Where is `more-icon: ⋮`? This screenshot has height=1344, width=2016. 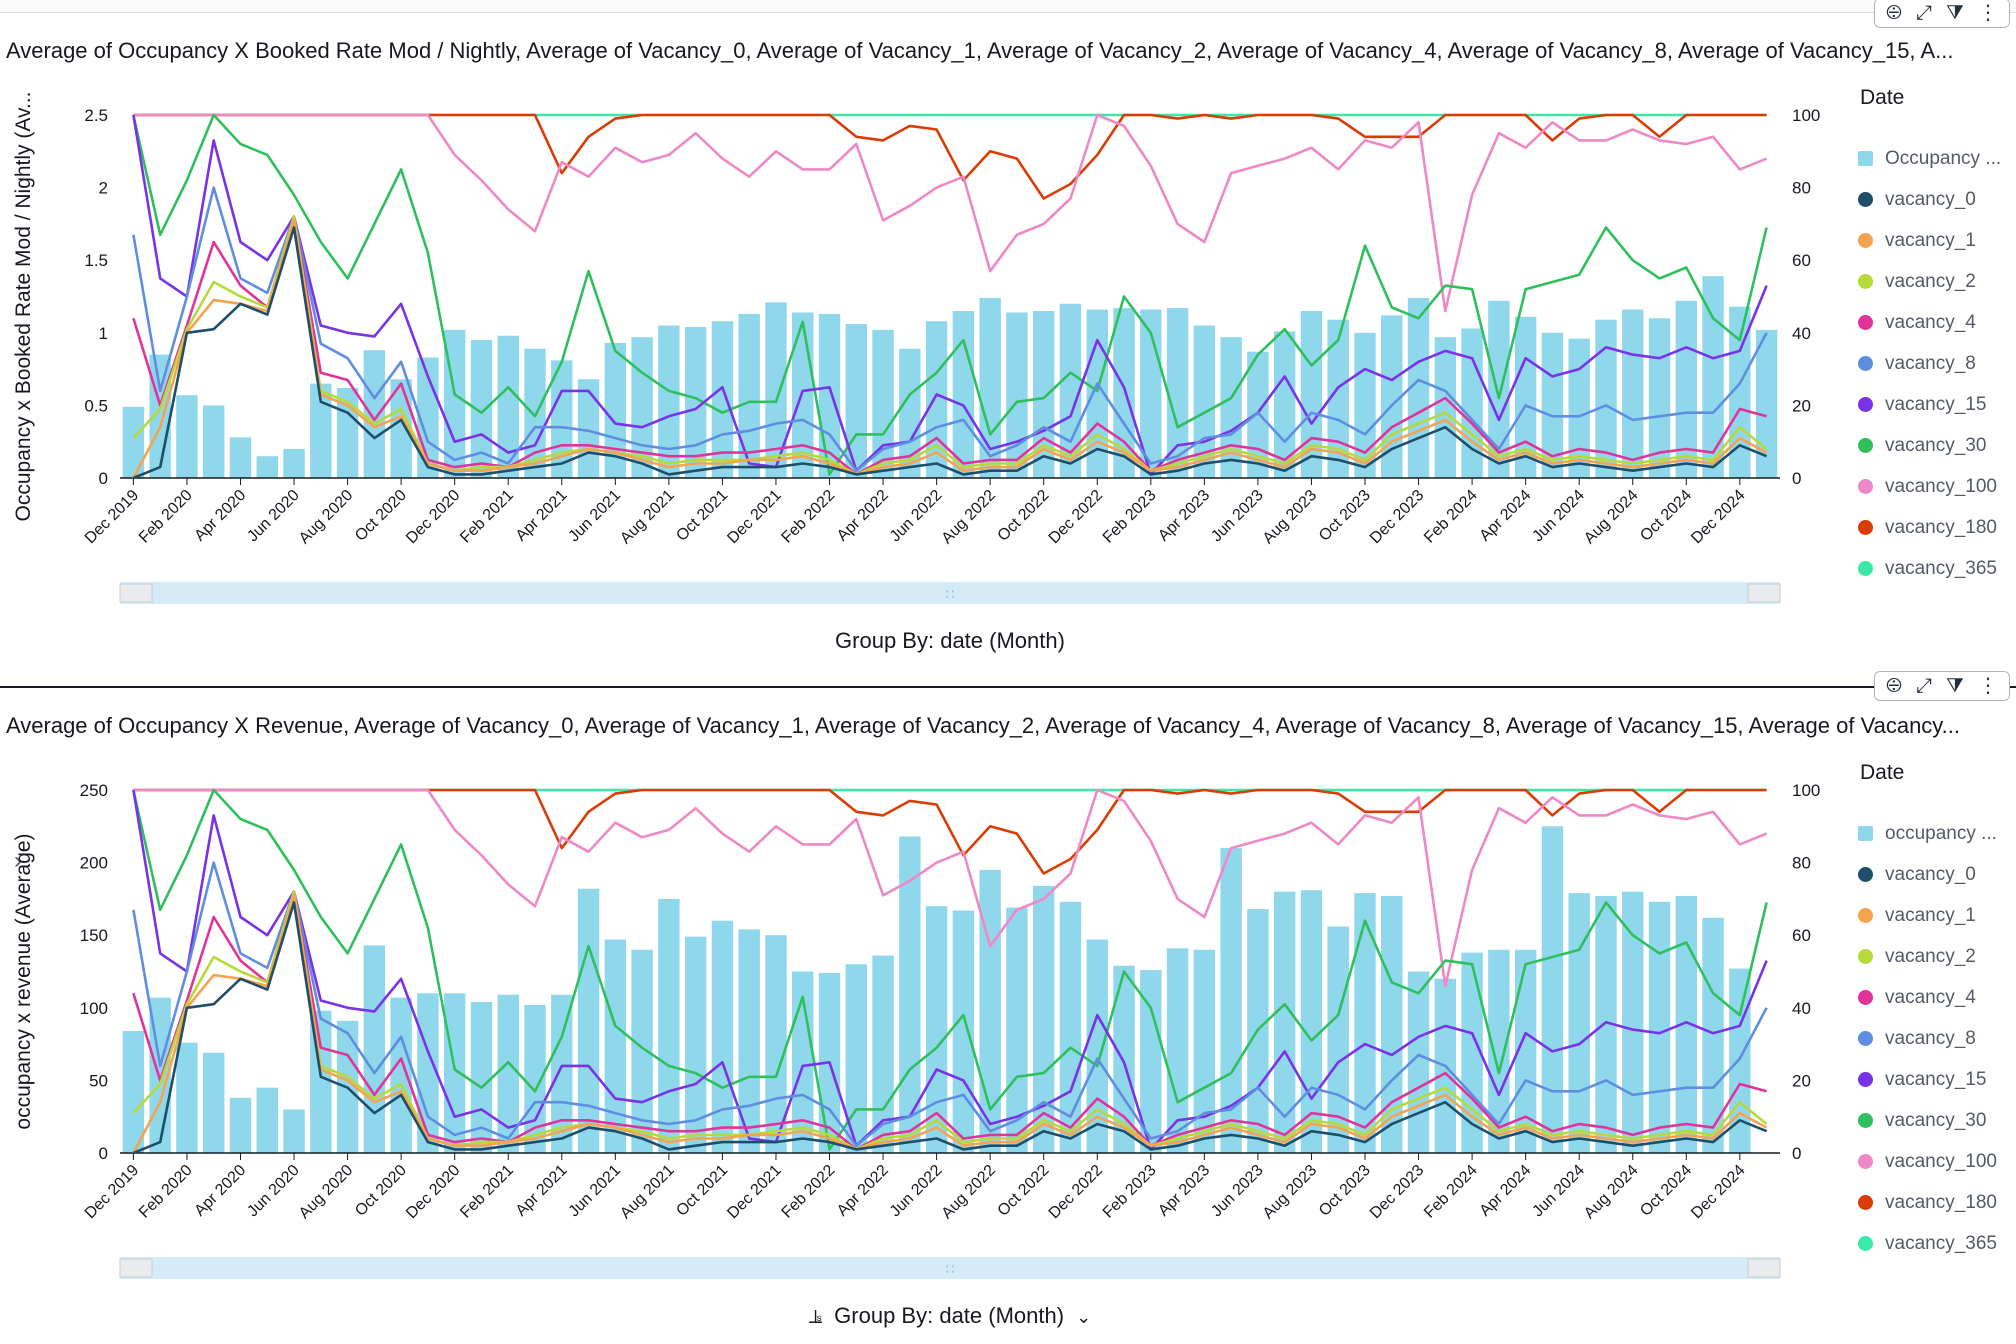
more-icon: ⋮ is located at coordinates (1987, 686).